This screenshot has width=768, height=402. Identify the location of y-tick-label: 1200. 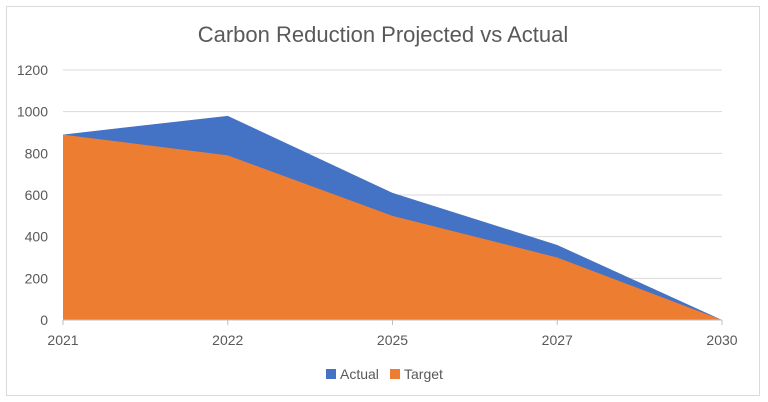
(32, 70).